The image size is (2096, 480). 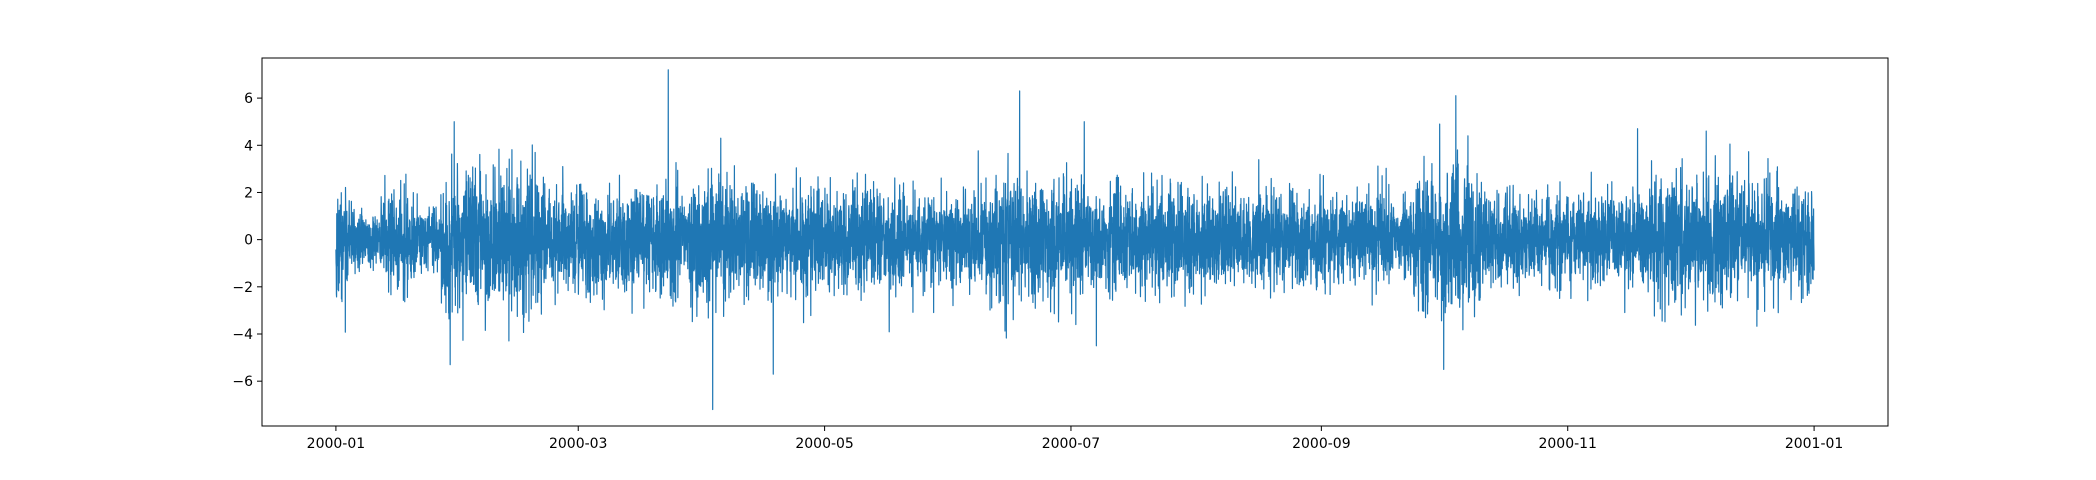 What do you see at coordinates (242, 382) in the screenshot?
I see `y-tick-label: −6` at bounding box center [242, 382].